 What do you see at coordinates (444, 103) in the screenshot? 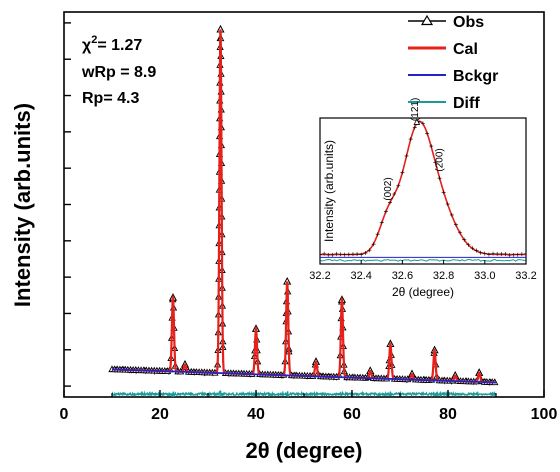
I see `legend-item-diff: Diff` at bounding box center [444, 103].